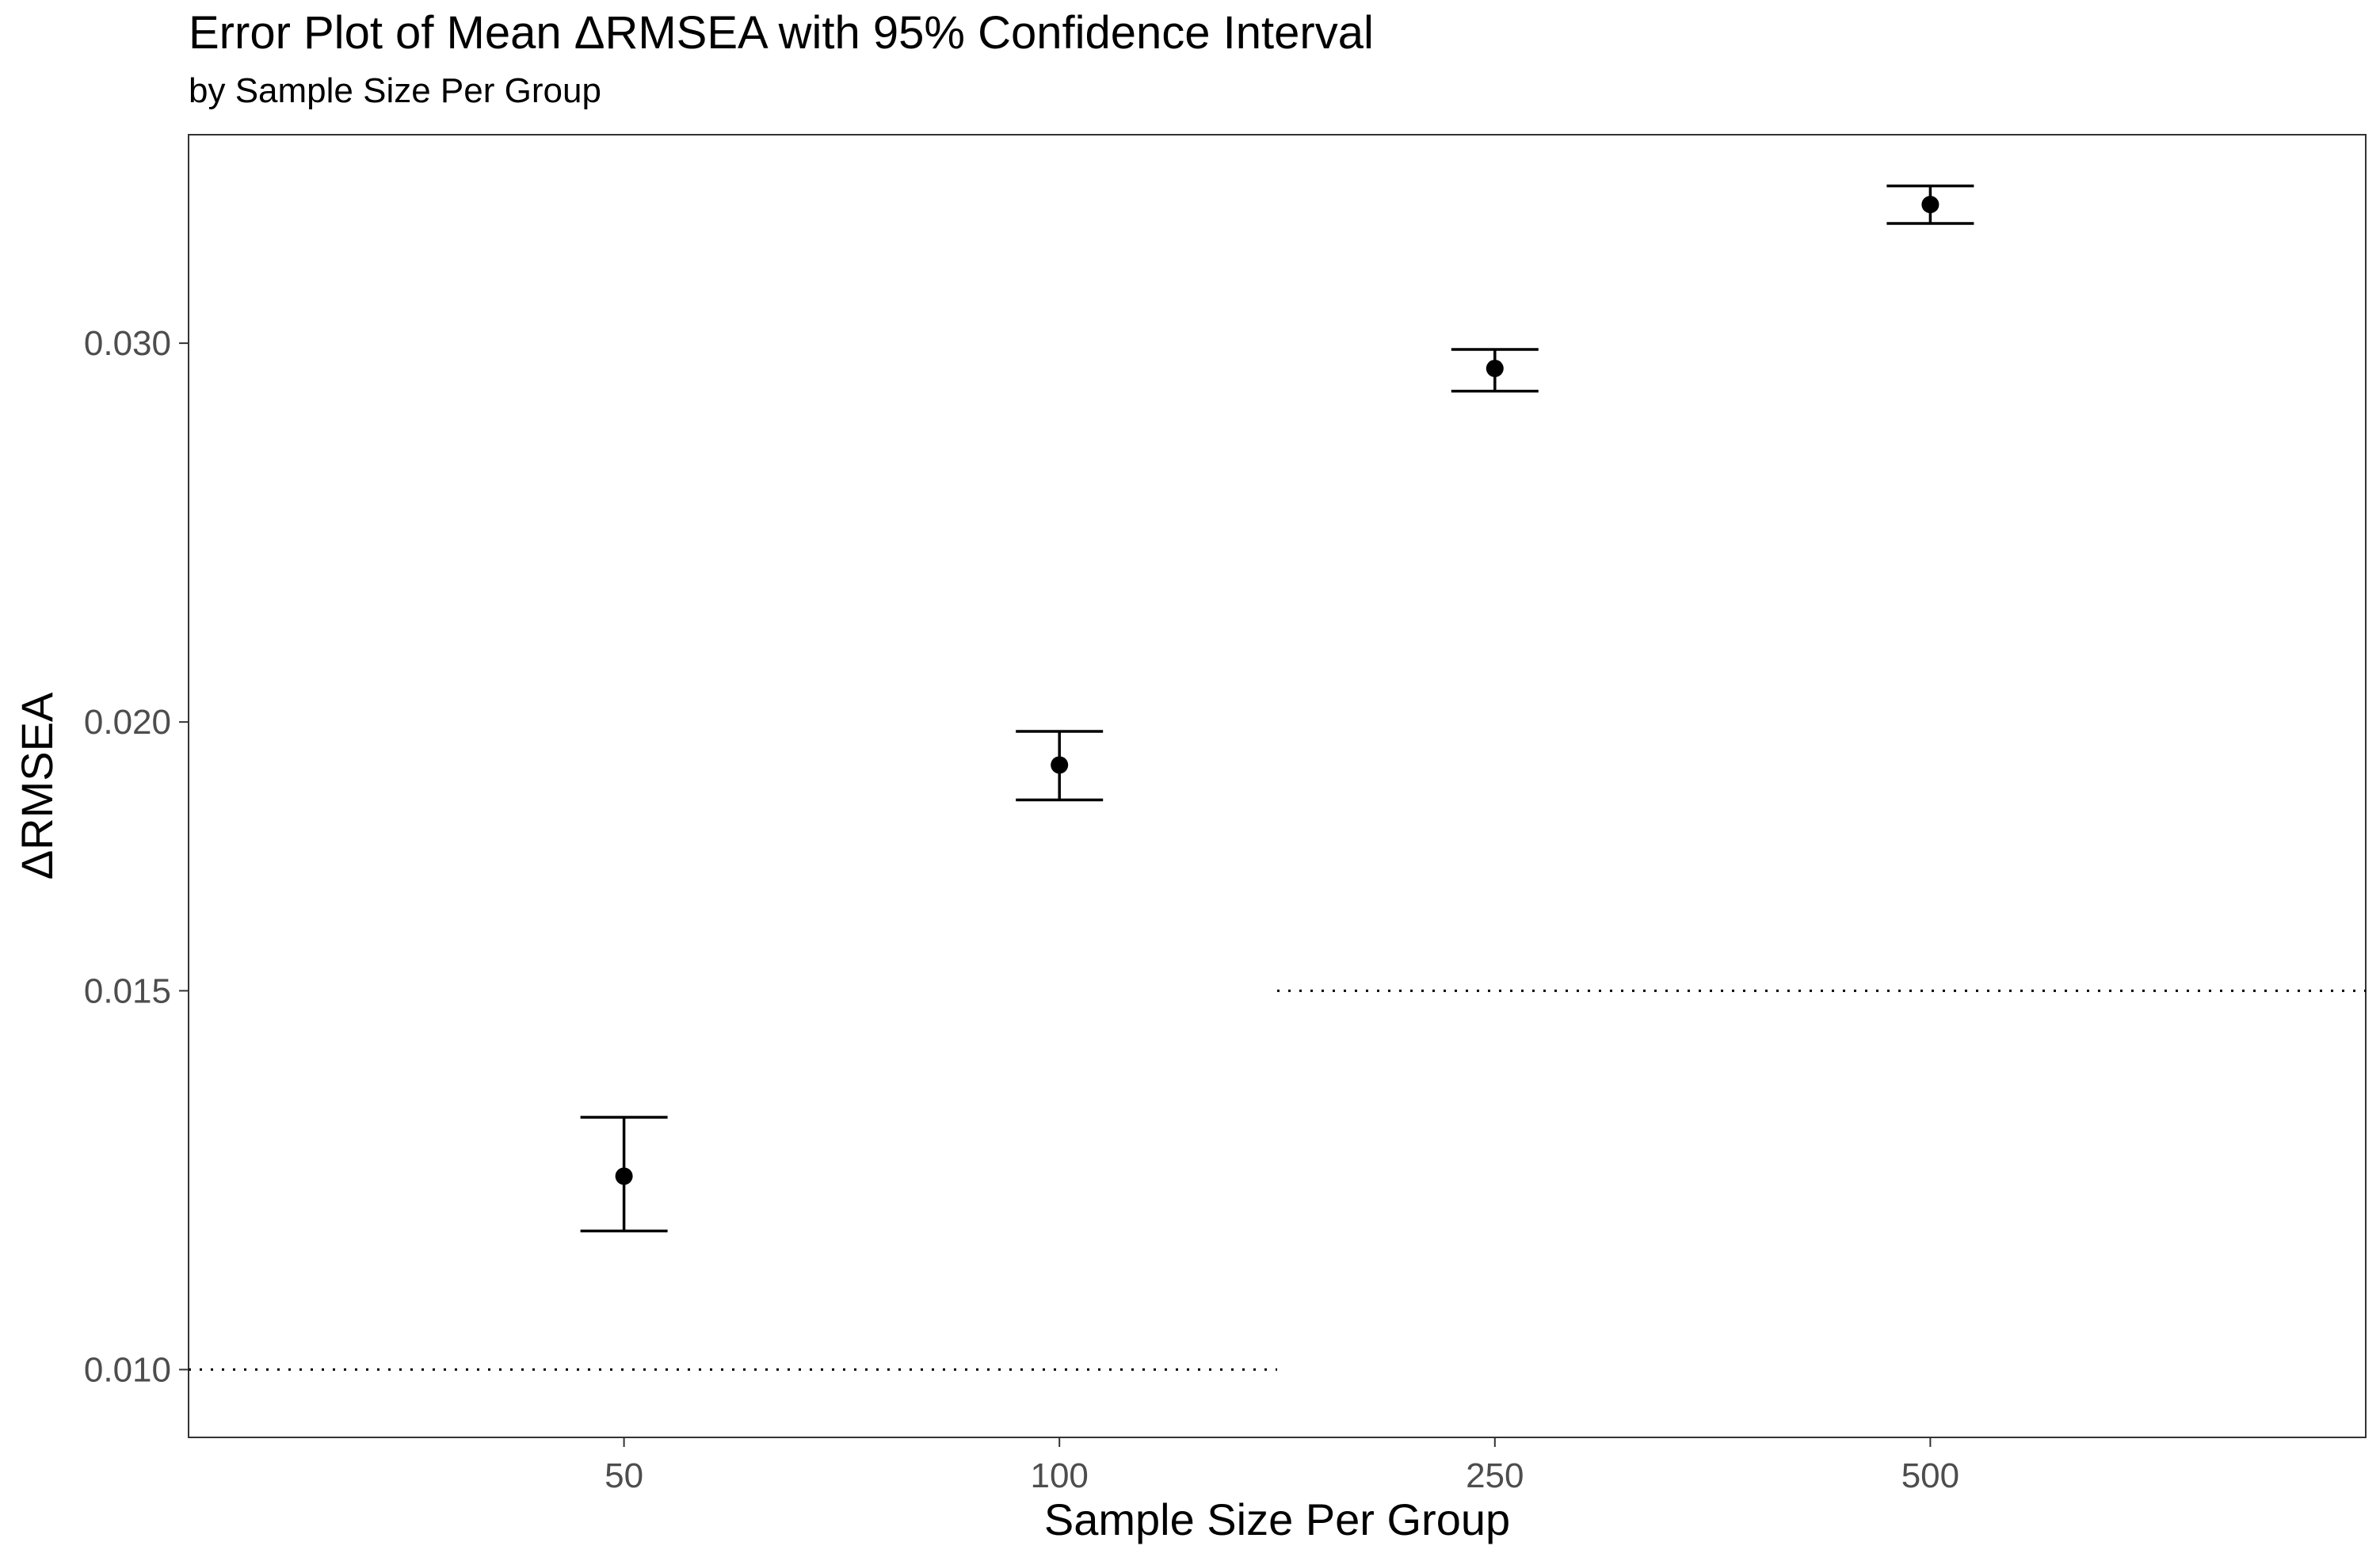 This screenshot has width=2380, height=1561. What do you see at coordinates (1059, 1475) in the screenshot?
I see `x-tick-label: 100` at bounding box center [1059, 1475].